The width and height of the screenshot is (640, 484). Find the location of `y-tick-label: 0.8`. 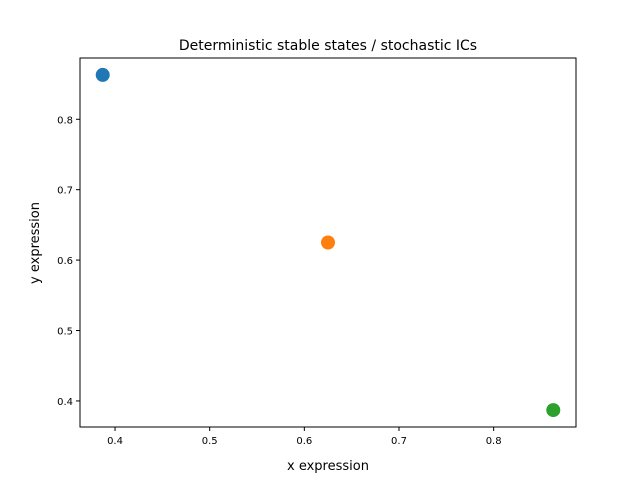

y-tick-label: 0.8 is located at coordinates (65, 120).